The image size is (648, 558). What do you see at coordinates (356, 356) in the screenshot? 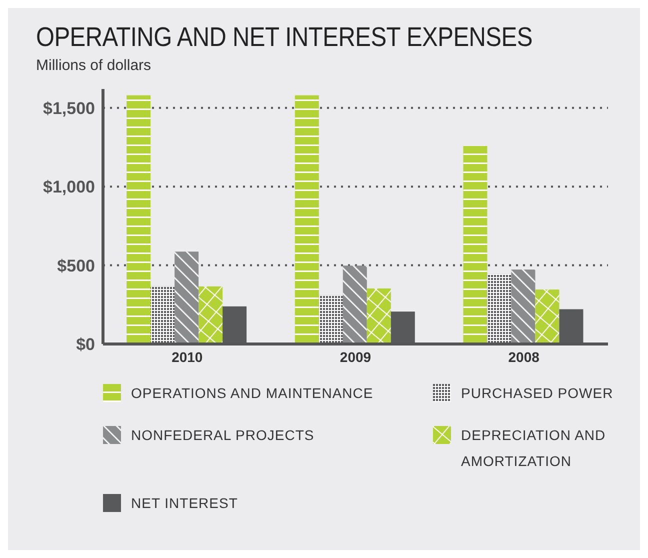
I see `x-tick-label: 2009` at bounding box center [356, 356].